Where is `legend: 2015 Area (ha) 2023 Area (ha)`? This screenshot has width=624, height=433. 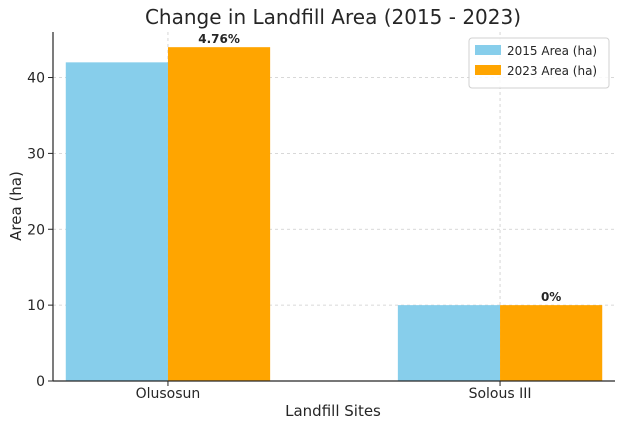 legend: 2015 Area (ha) 2023 Area (ha) is located at coordinates (539, 63).